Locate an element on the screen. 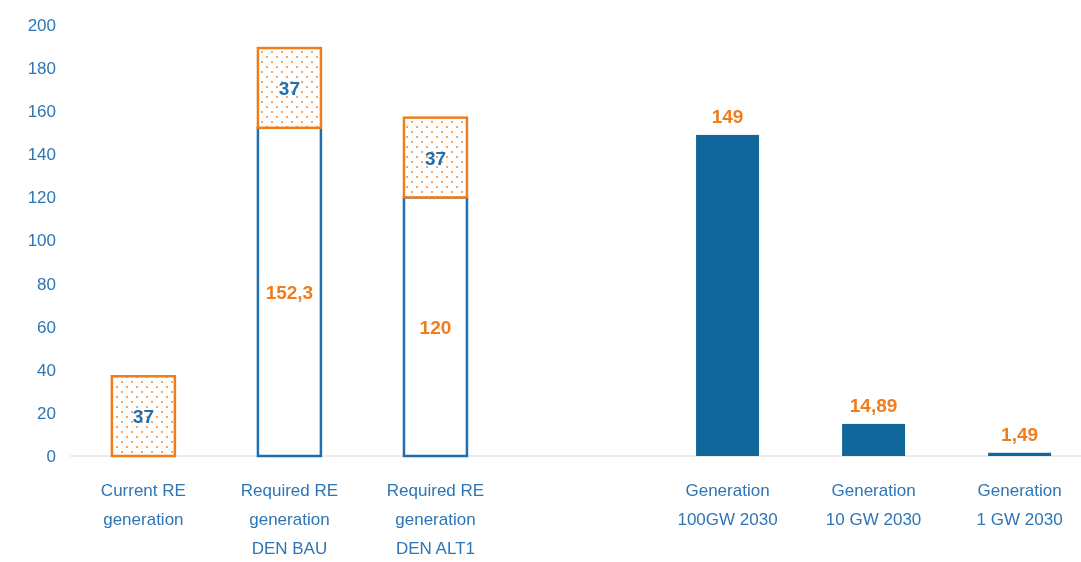 This screenshot has width=1081, height=562. x-tick-label: Required RE generation DEN ALT1 is located at coordinates (435, 519).